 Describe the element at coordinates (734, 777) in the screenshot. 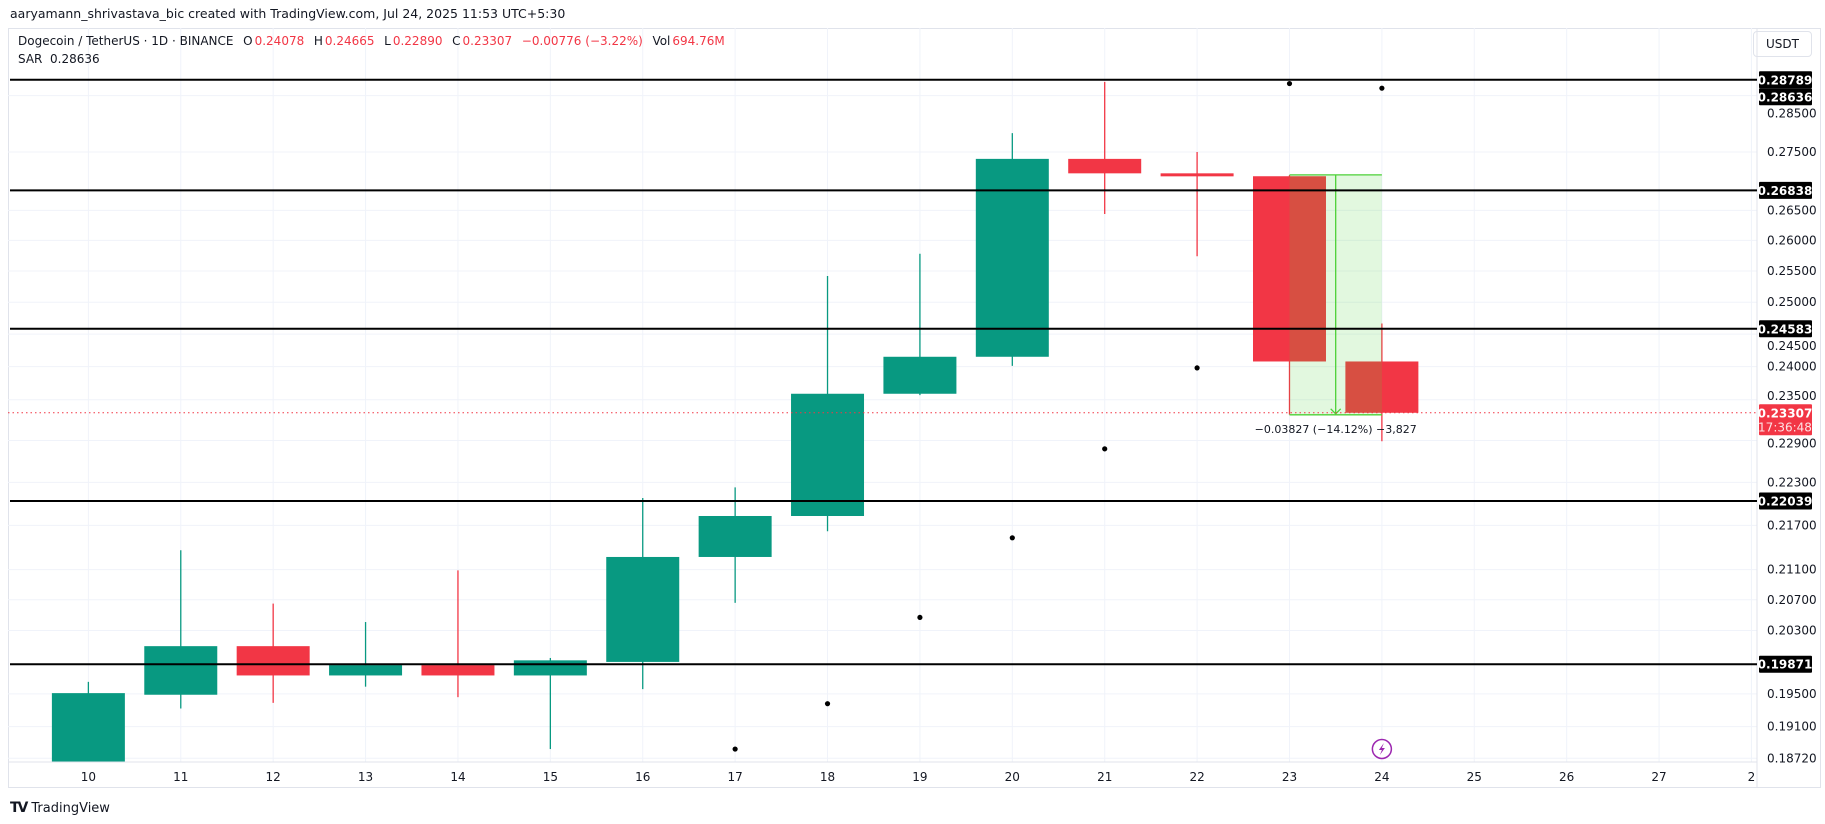

I see `x-tick-label: 17` at that location.